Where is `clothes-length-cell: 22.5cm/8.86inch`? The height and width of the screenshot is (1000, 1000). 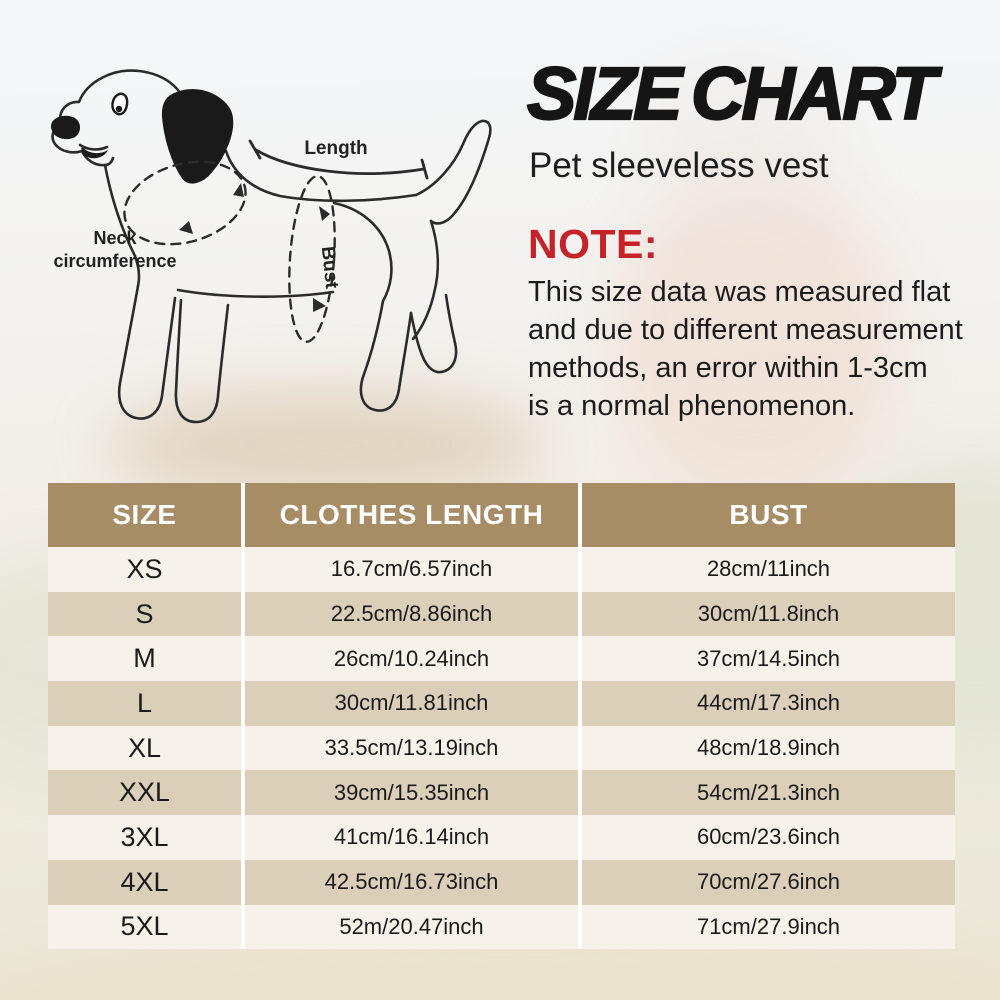
clothes-length-cell: 22.5cm/8.86inch is located at coordinates (410, 614).